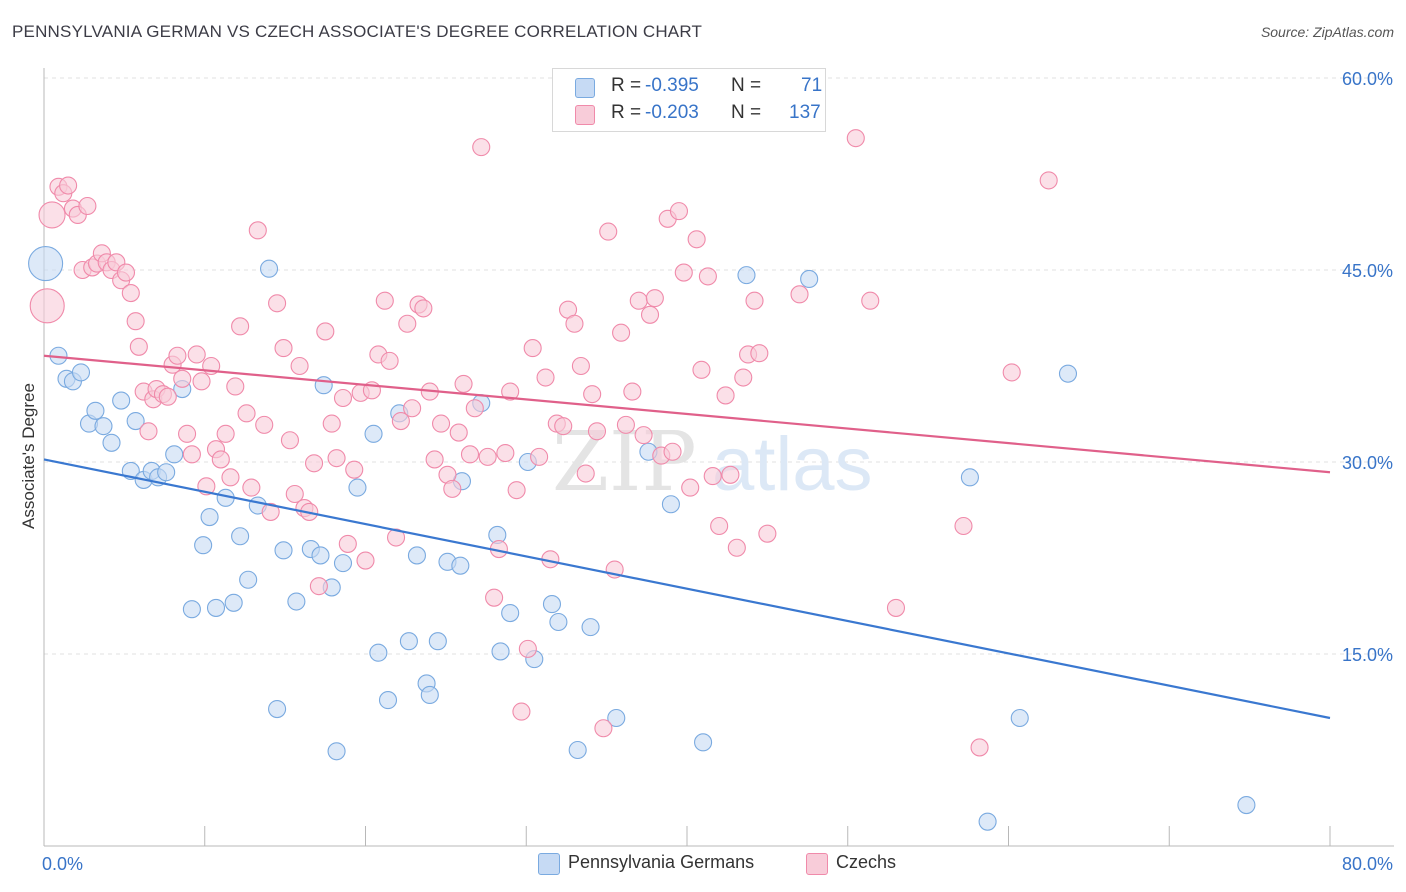 The width and height of the screenshot is (1406, 892). I want to click on y-tick-label: 30.0%, so click(1367, 463).